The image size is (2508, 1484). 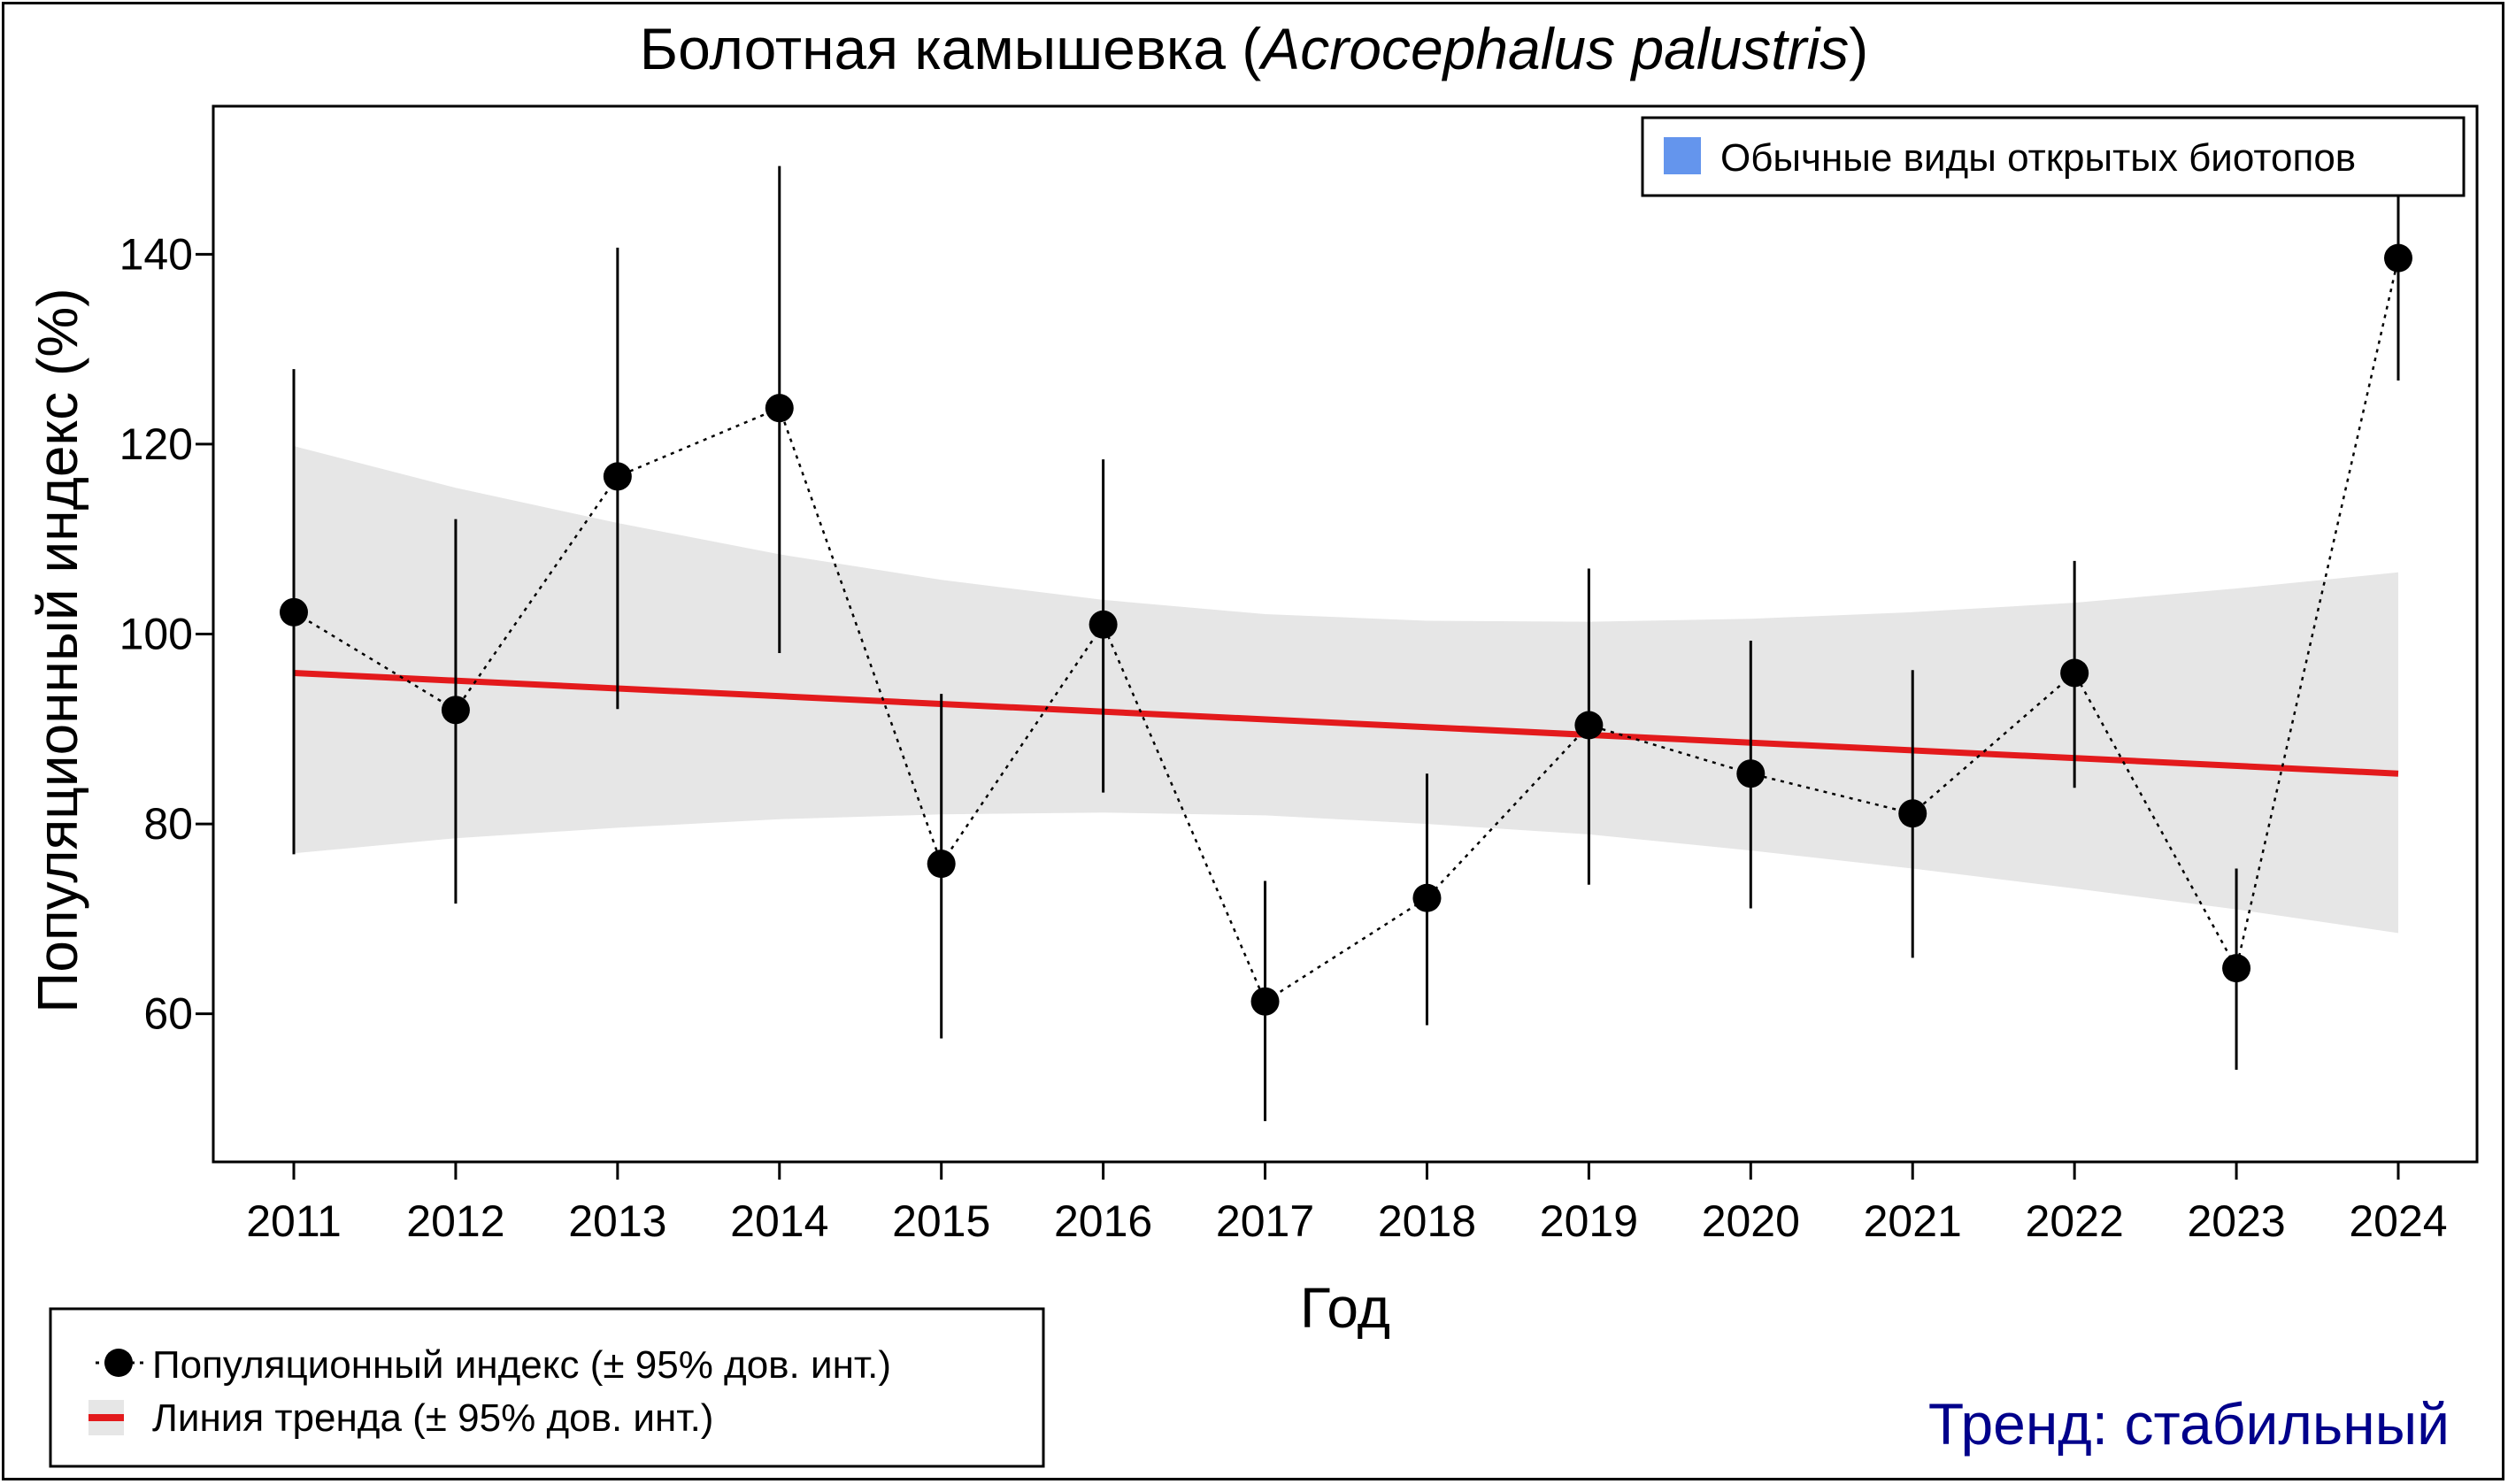 What do you see at coordinates (1751, 773) in the screenshot?
I see `data-point-2020` at bounding box center [1751, 773].